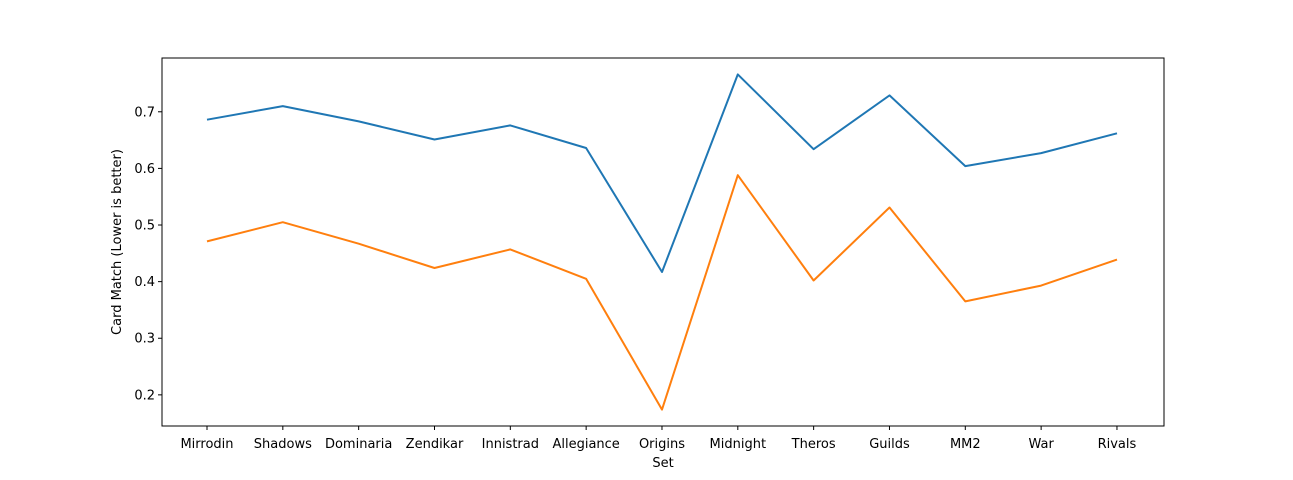 The image size is (1293, 480). I want to click on y-tick-label: 0.3, so click(144, 339).